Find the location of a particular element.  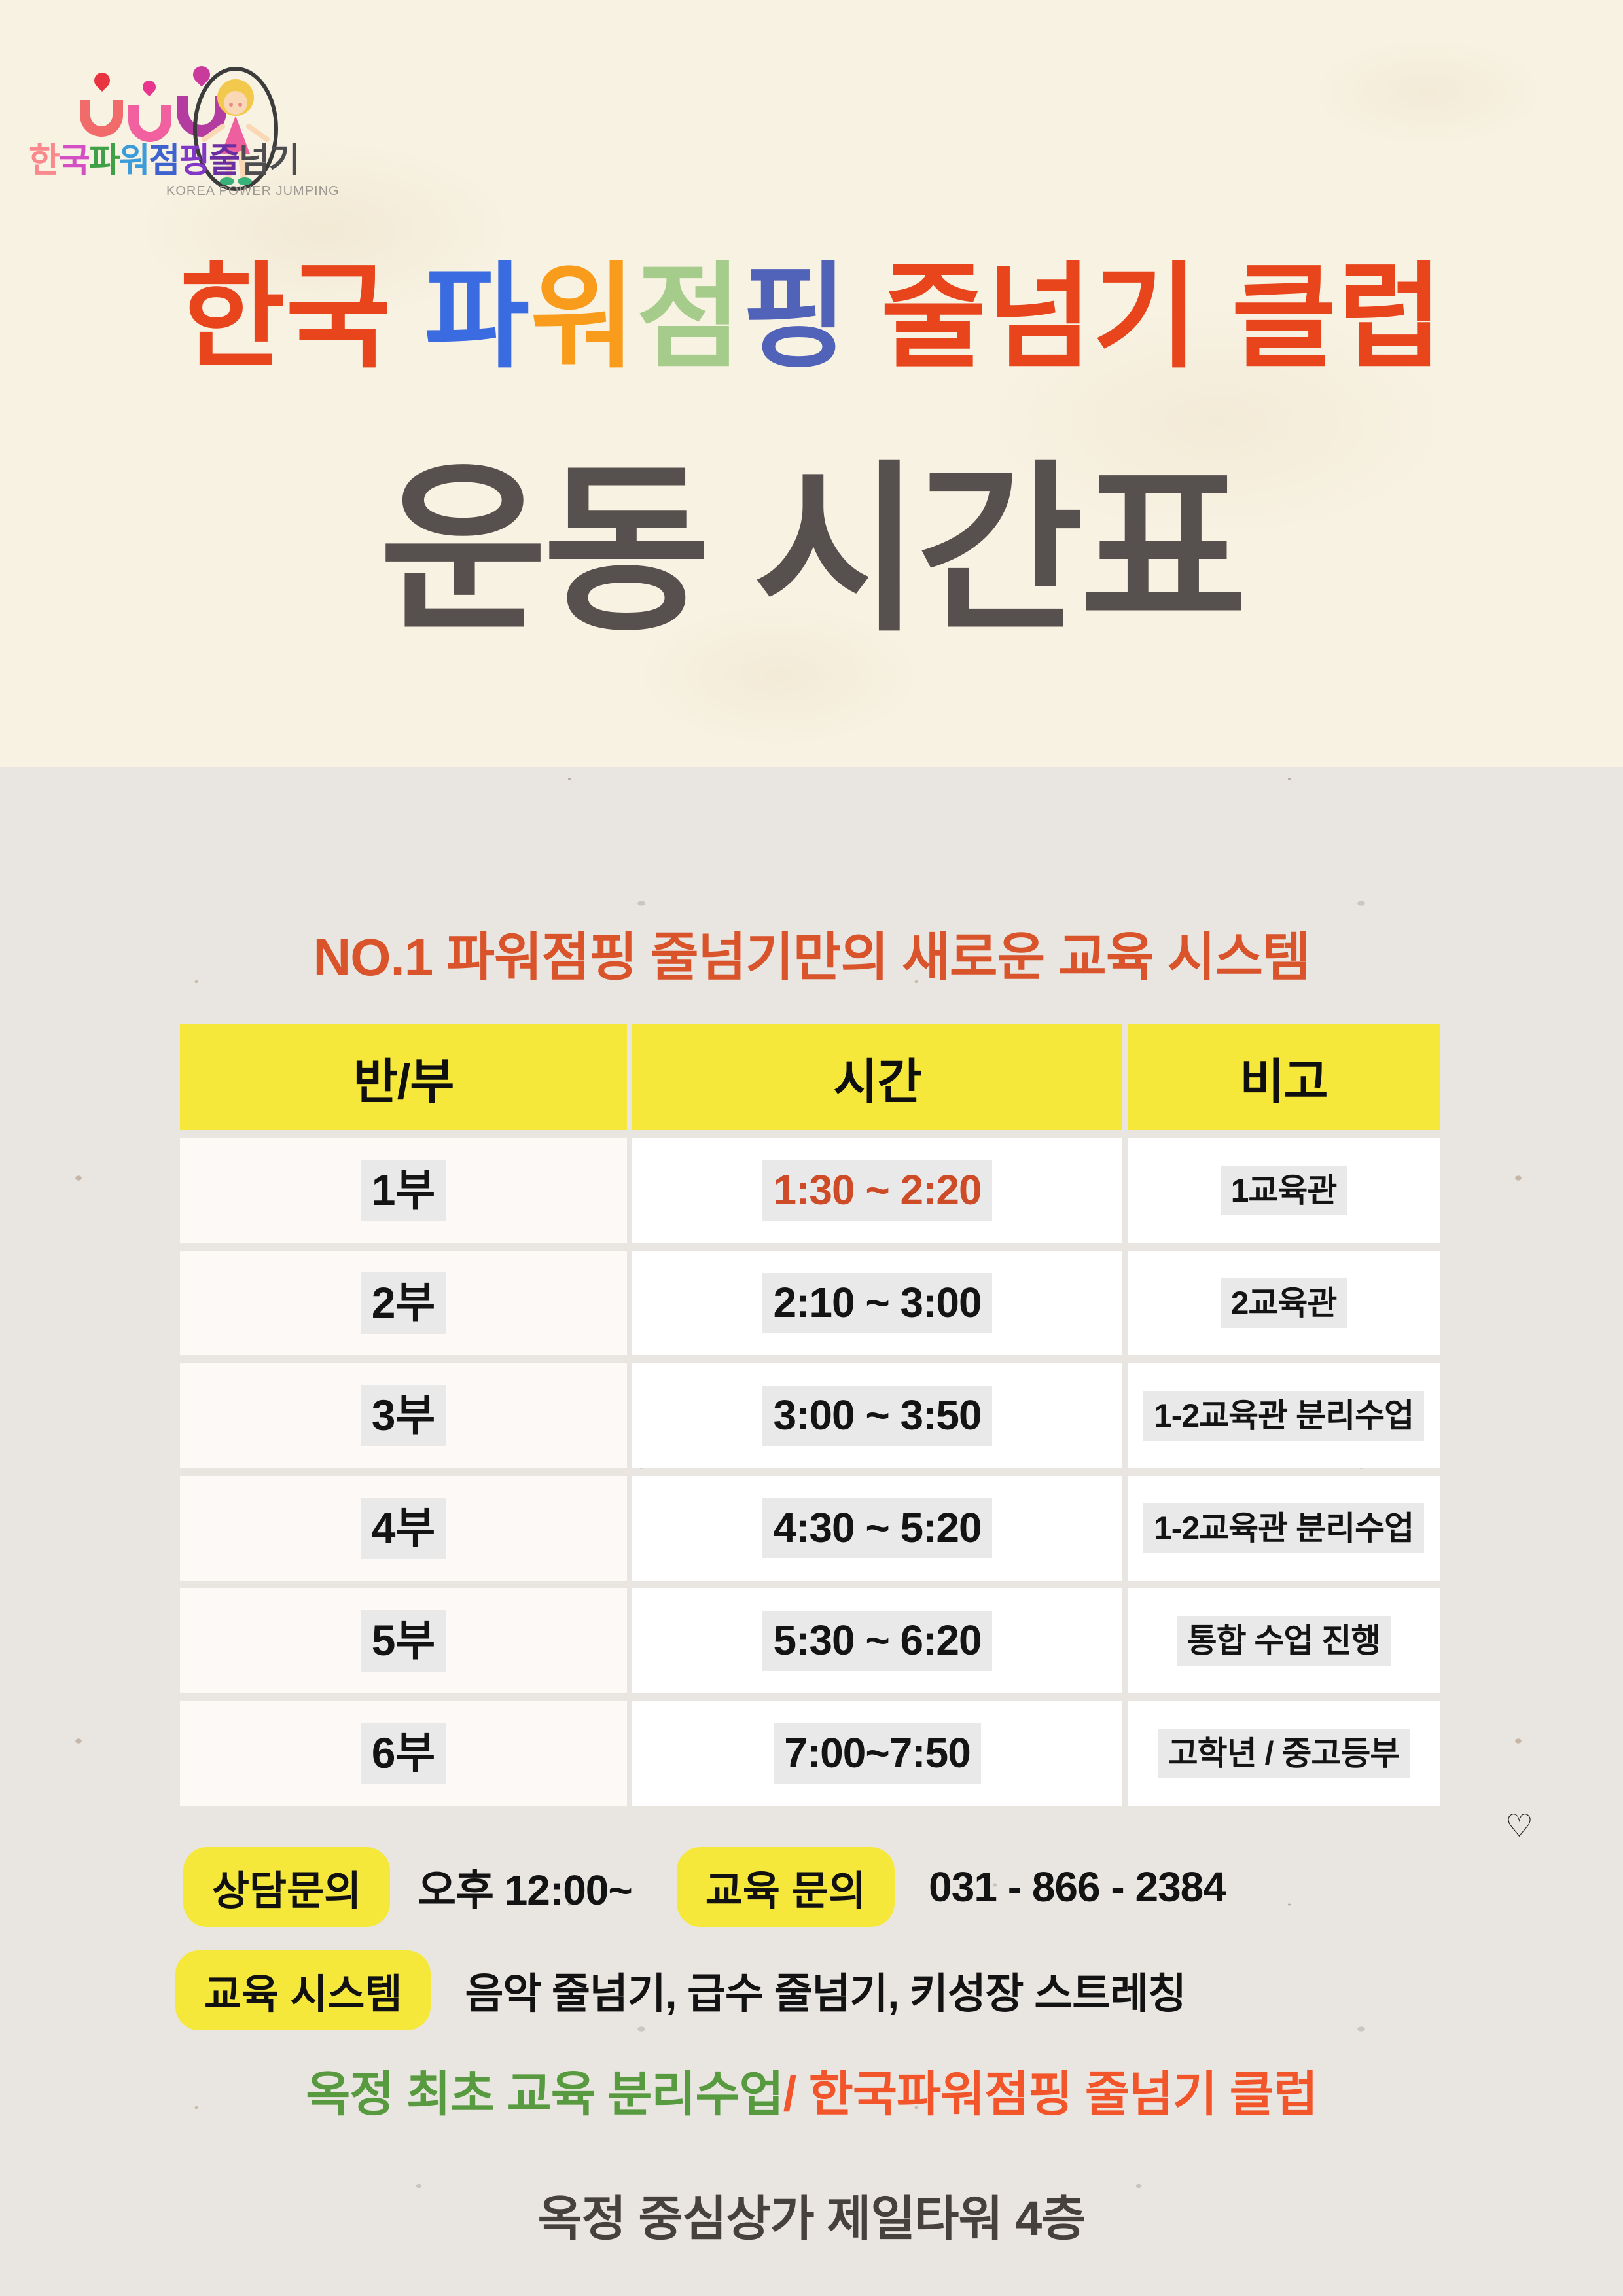

club-logo: 한국파워점핑줄넘기 KOREA POWER JUMPING is located at coordinates (182, 140).